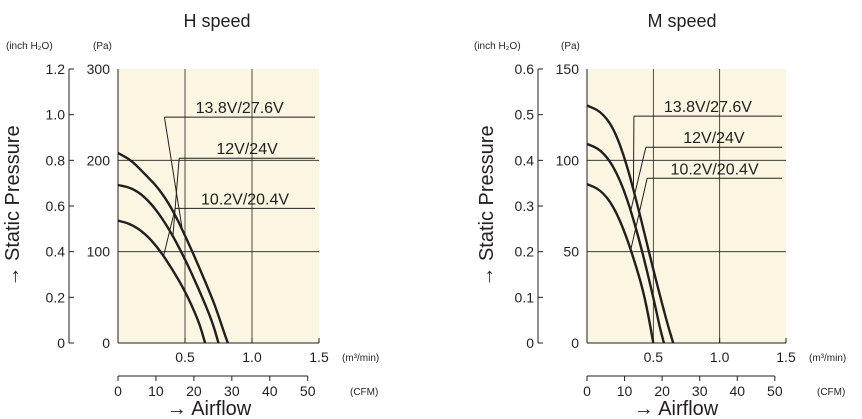  Describe the element at coordinates (525, 115) in the screenshot. I see `y-tick-label-inch: 0.5` at that location.